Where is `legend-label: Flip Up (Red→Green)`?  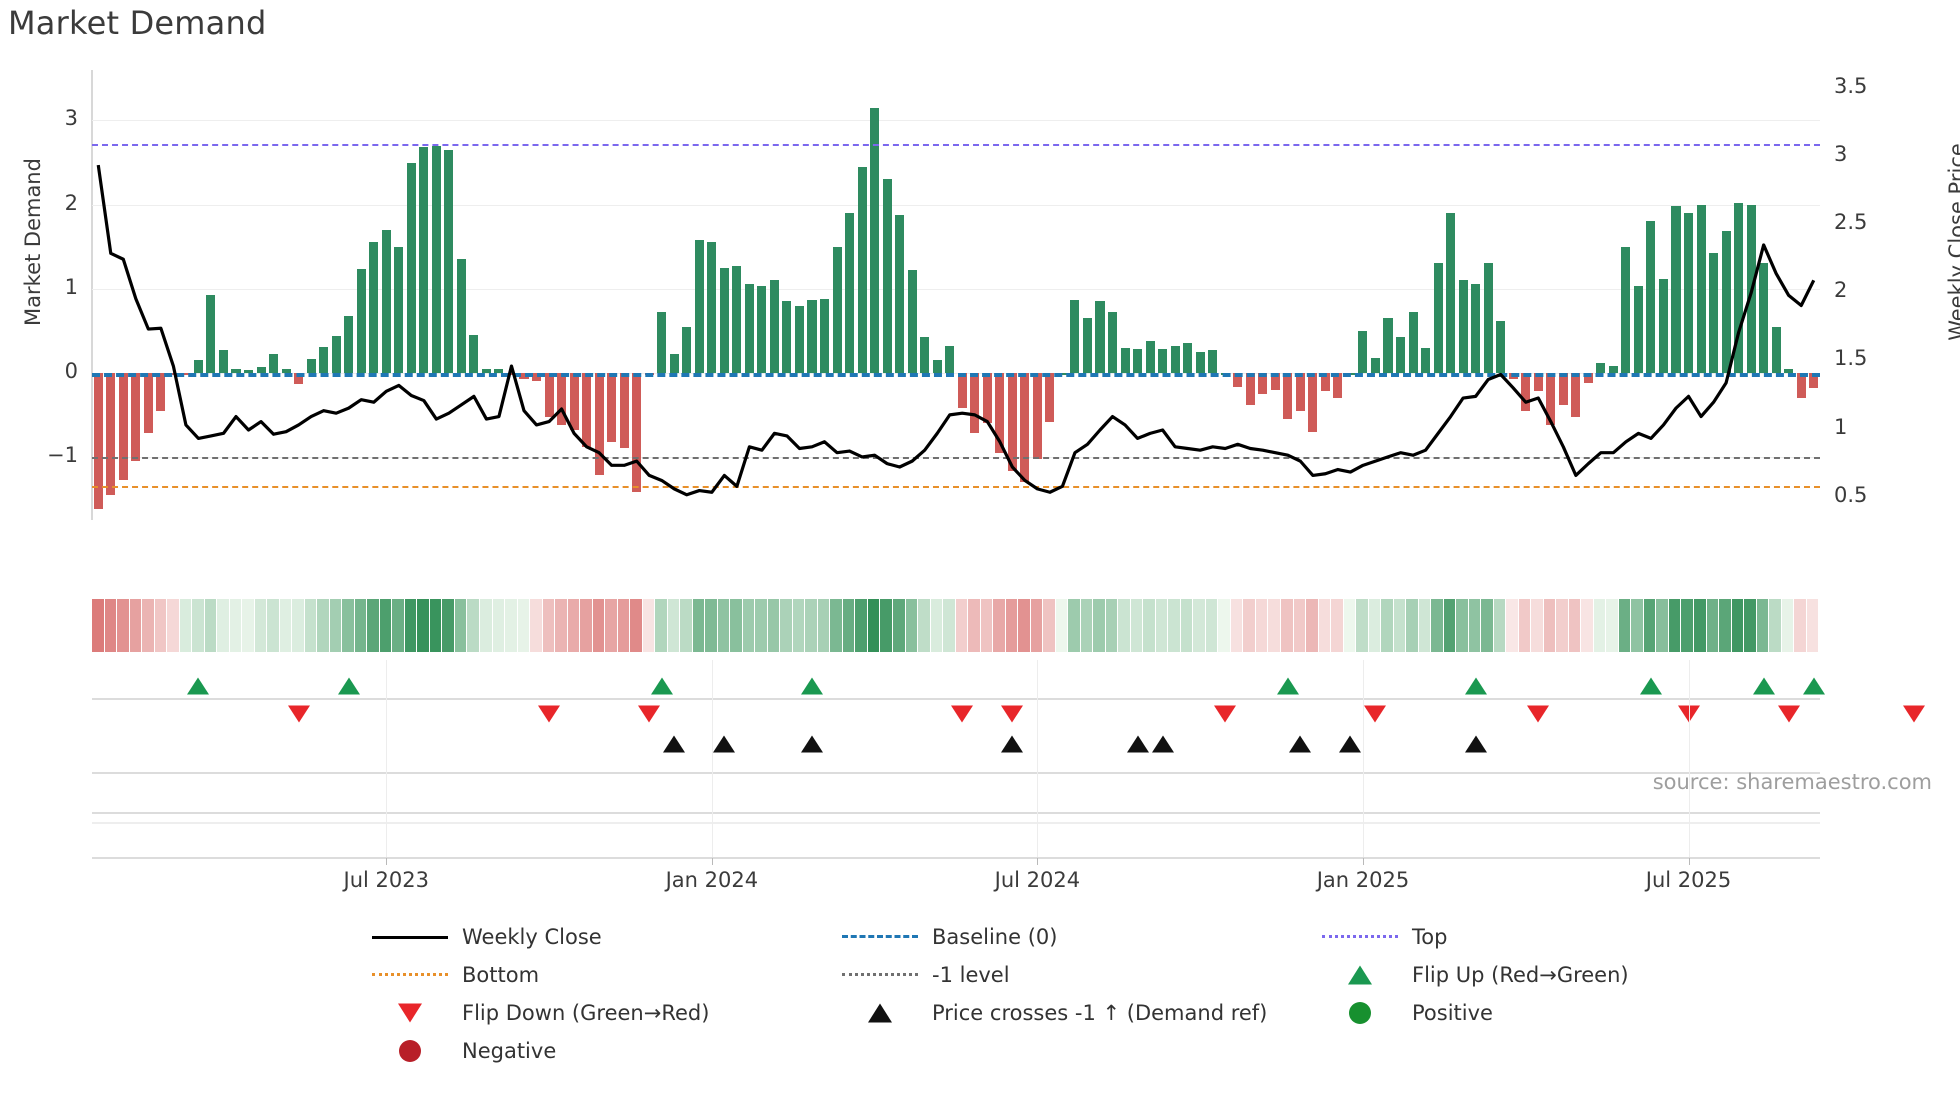
legend-label: Flip Up (Red→Green) is located at coordinates (1520, 975).